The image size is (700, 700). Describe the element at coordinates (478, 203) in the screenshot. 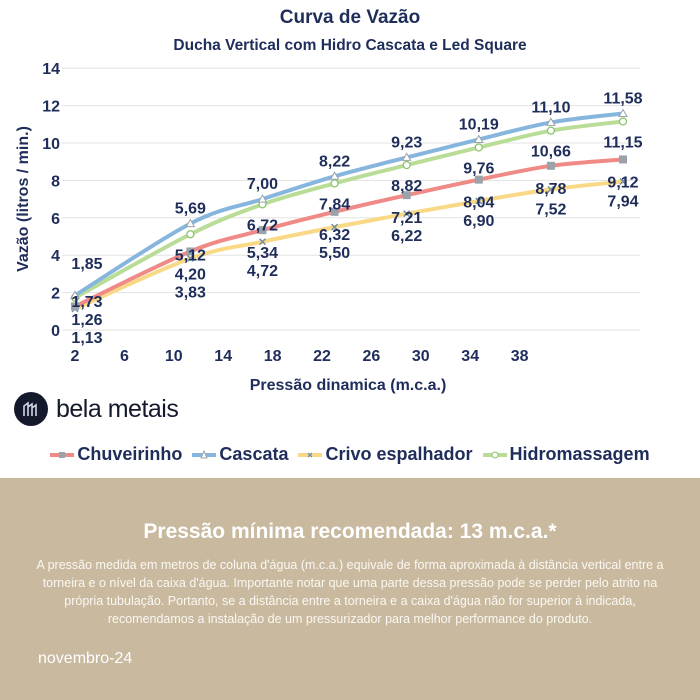

I see `data-label-chuveirinho: 8,04` at that location.